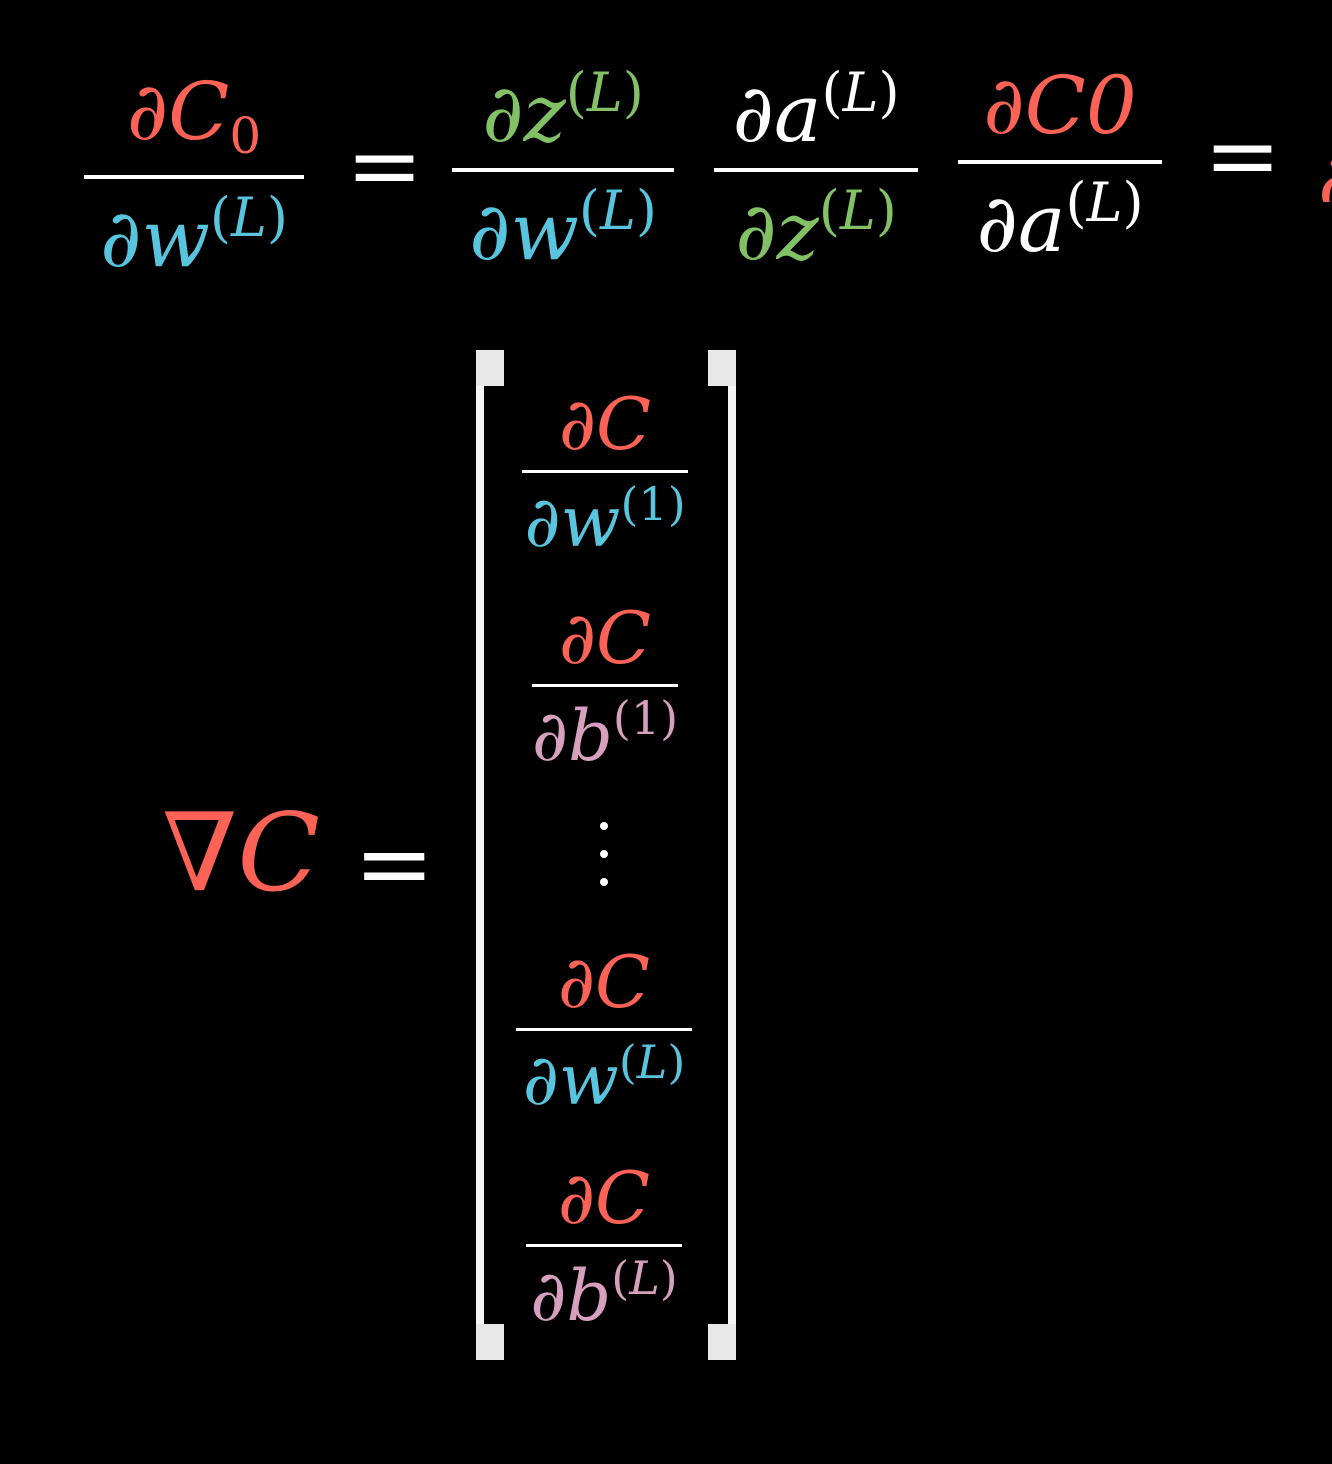  I want to click on vector-entry: ∂C ∂b(L), so click(604, 1246).